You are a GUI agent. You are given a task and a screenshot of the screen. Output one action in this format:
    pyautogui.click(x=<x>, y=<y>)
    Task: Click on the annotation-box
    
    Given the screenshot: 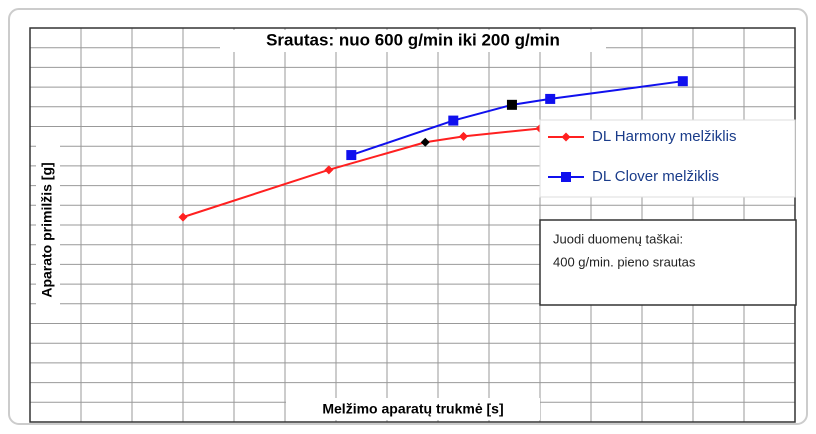 What is the action you would take?
    pyautogui.click(x=668, y=262)
    